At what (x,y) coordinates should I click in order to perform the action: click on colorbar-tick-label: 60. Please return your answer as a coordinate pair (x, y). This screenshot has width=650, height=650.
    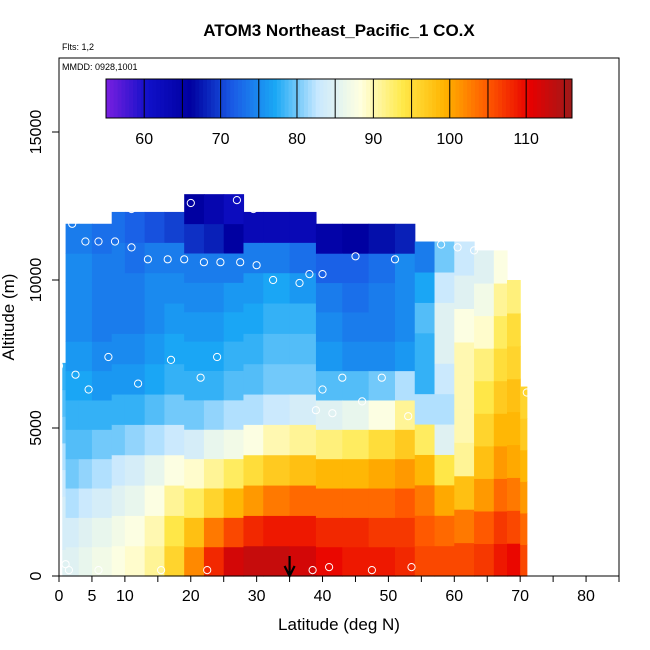
    Looking at the image, I should click on (144, 139).